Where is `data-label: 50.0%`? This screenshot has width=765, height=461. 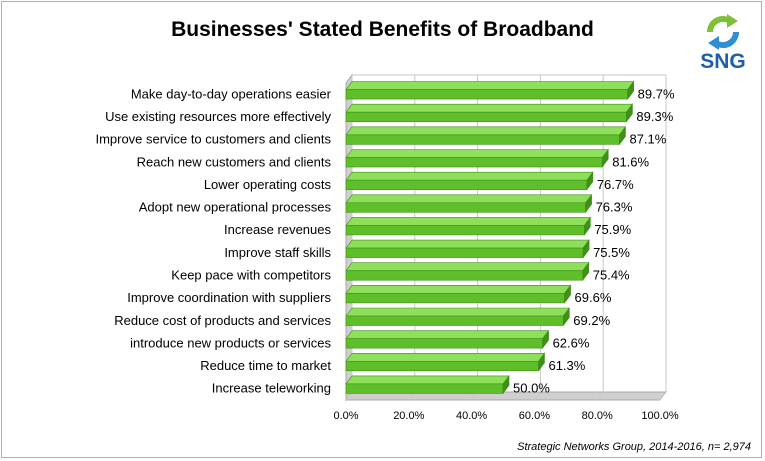
data-label: 50.0% is located at coordinates (531, 388).